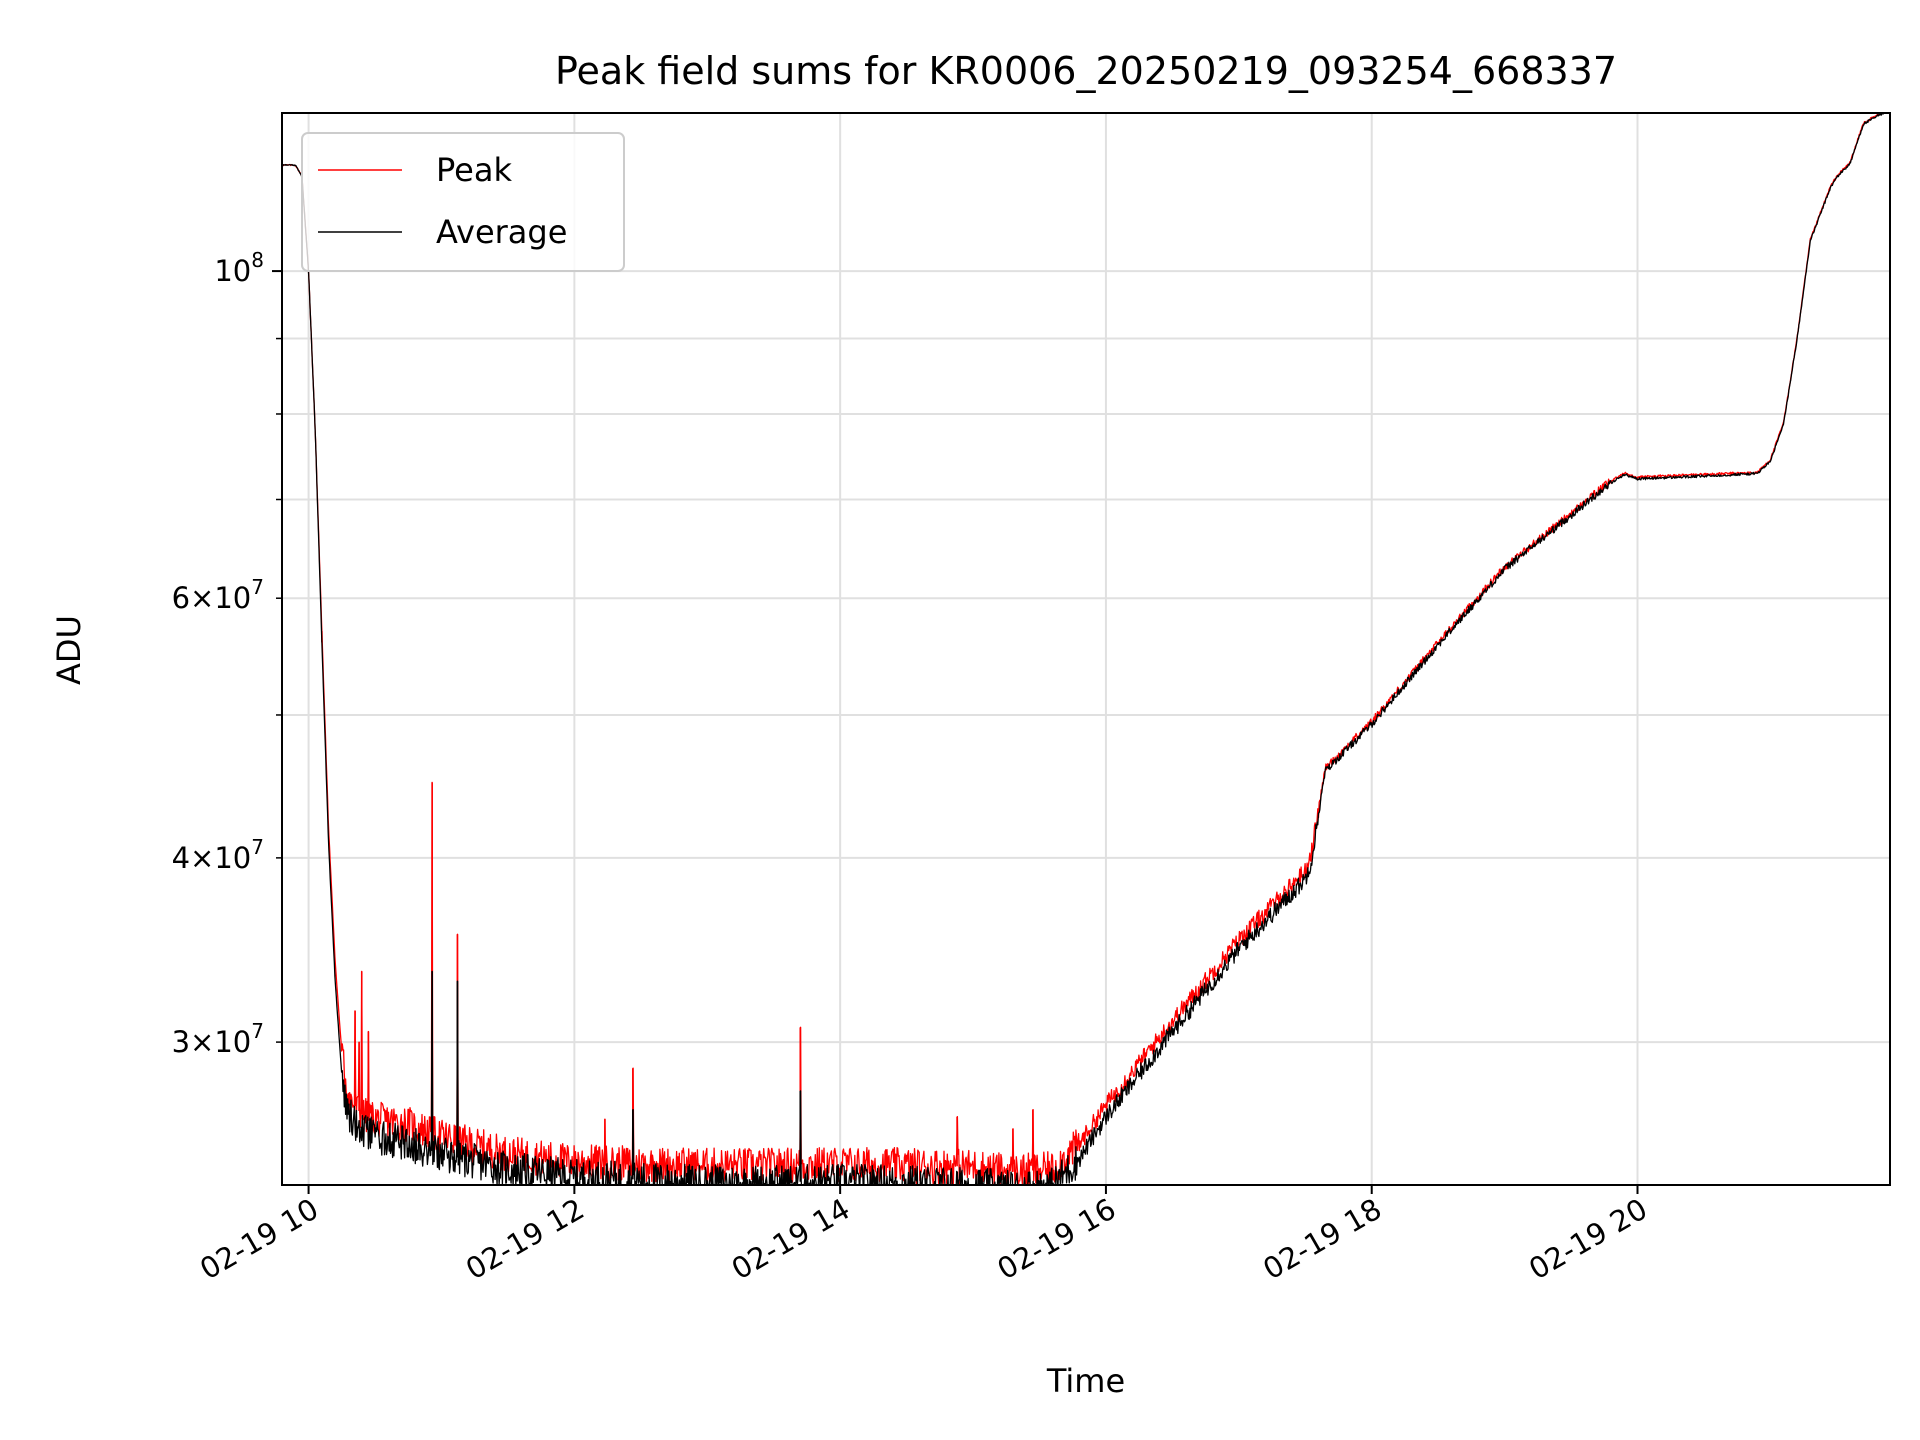  Describe the element at coordinates (181, 1042) in the screenshot. I see `y-tick-mantissa: 3` at that location.